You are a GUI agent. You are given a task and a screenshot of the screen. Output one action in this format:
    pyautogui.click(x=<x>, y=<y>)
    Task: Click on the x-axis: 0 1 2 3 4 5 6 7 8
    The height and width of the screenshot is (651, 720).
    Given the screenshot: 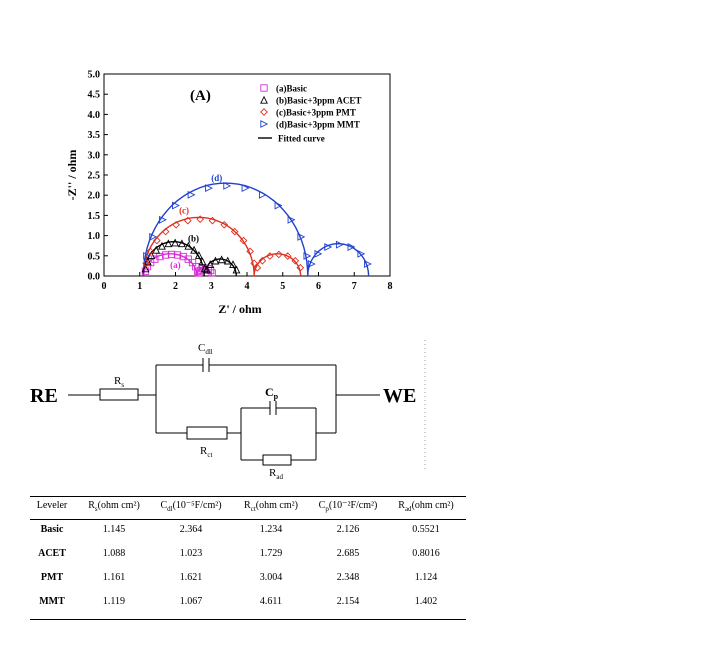 What is the action you would take?
    pyautogui.click(x=247, y=282)
    